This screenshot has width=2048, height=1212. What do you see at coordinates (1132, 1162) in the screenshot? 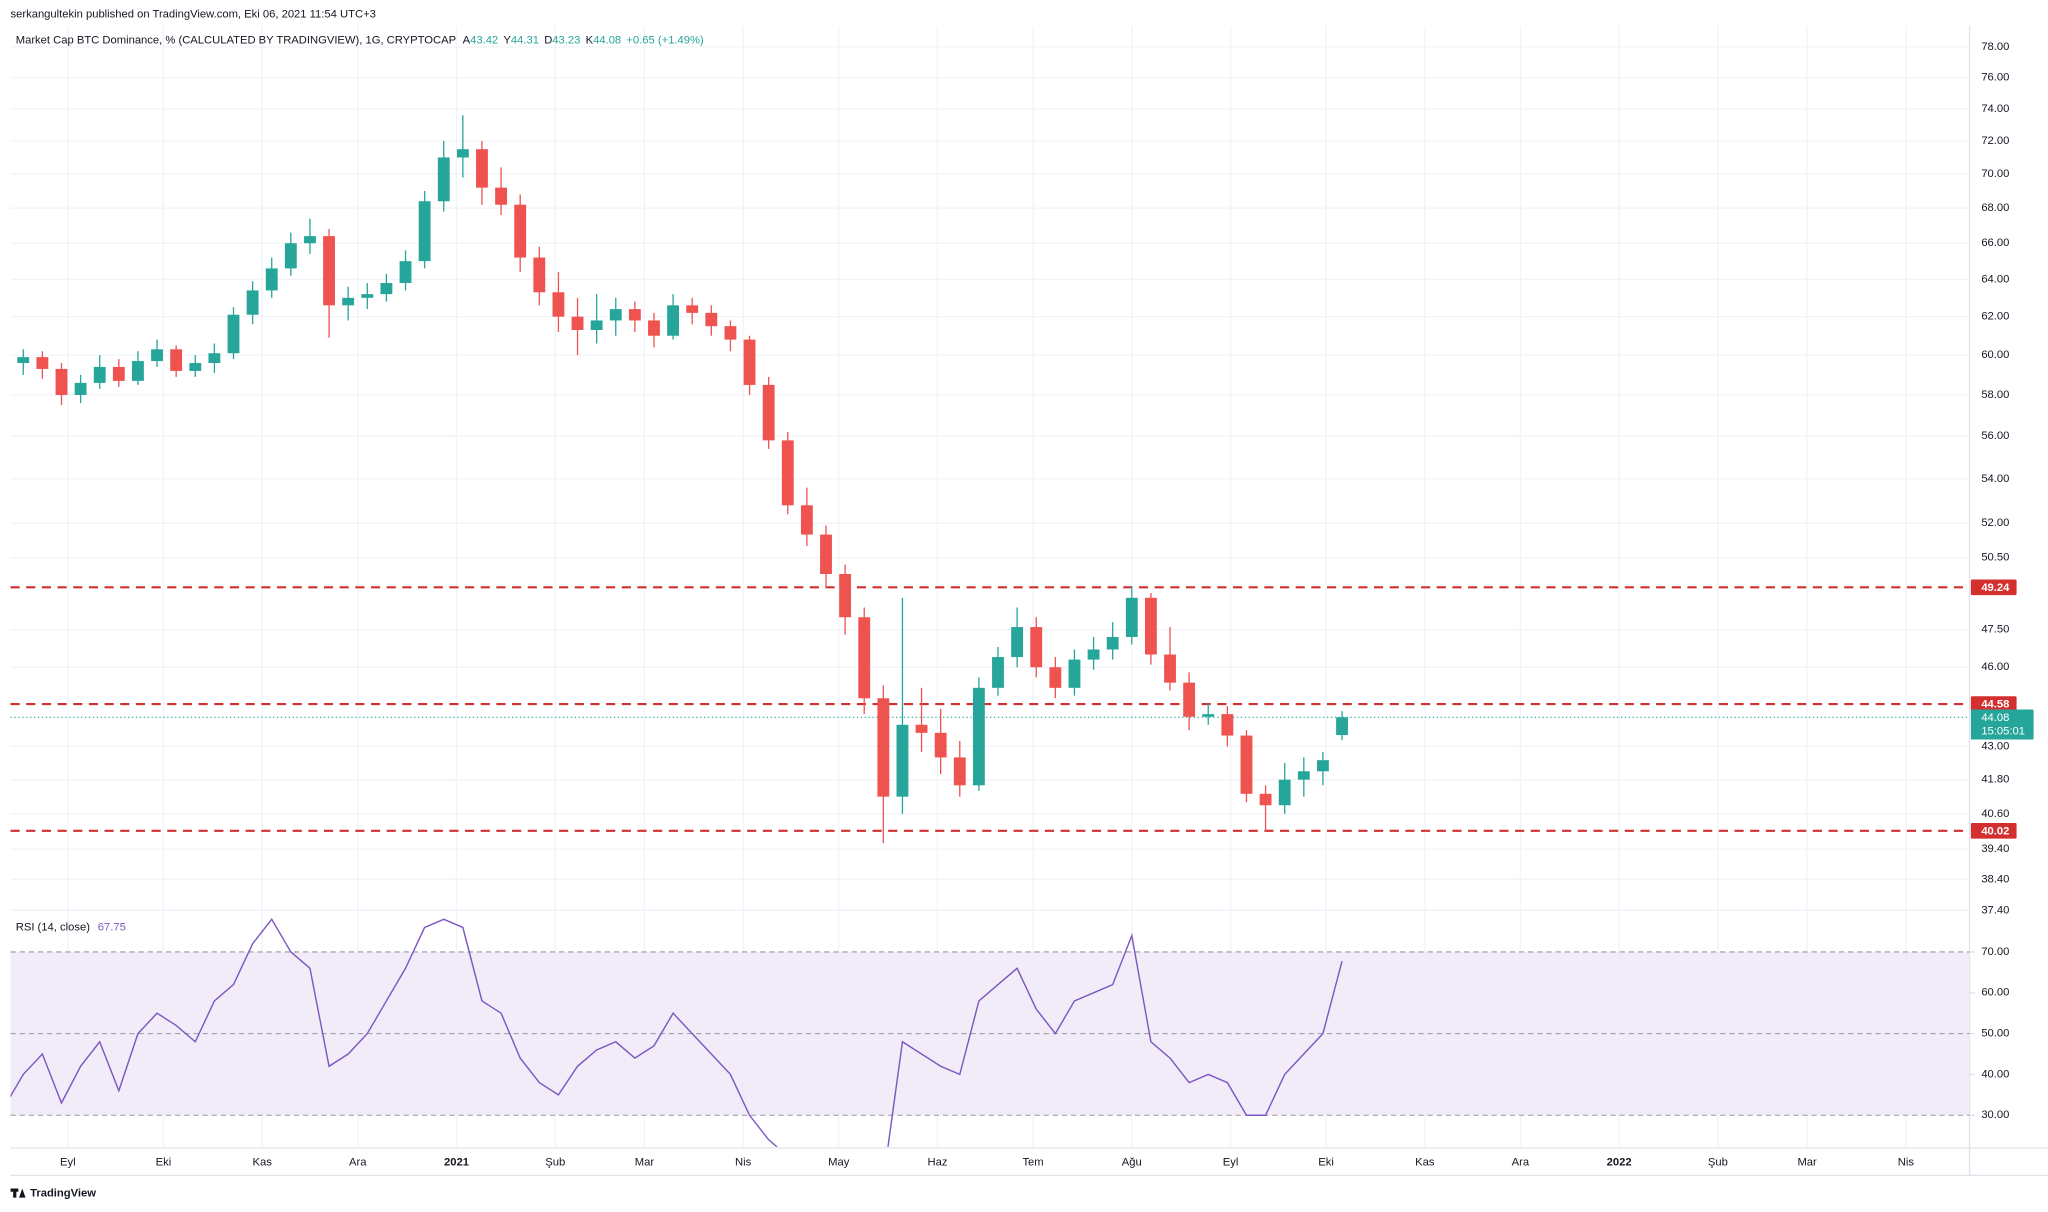
I see `x-tick-label: Ağu` at bounding box center [1132, 1162].